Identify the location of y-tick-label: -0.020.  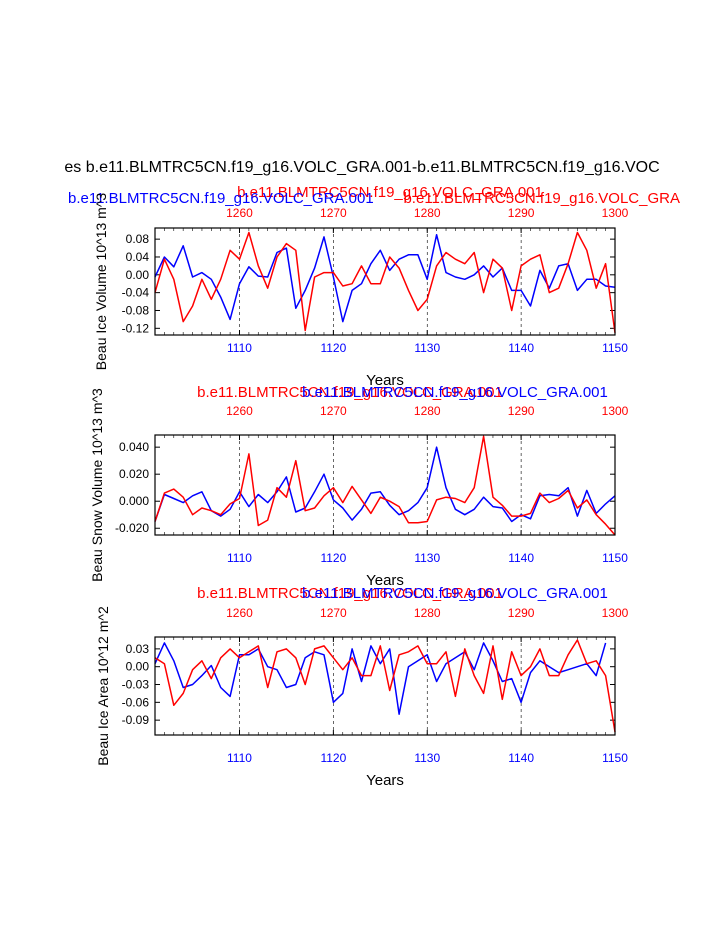
(132, 528).